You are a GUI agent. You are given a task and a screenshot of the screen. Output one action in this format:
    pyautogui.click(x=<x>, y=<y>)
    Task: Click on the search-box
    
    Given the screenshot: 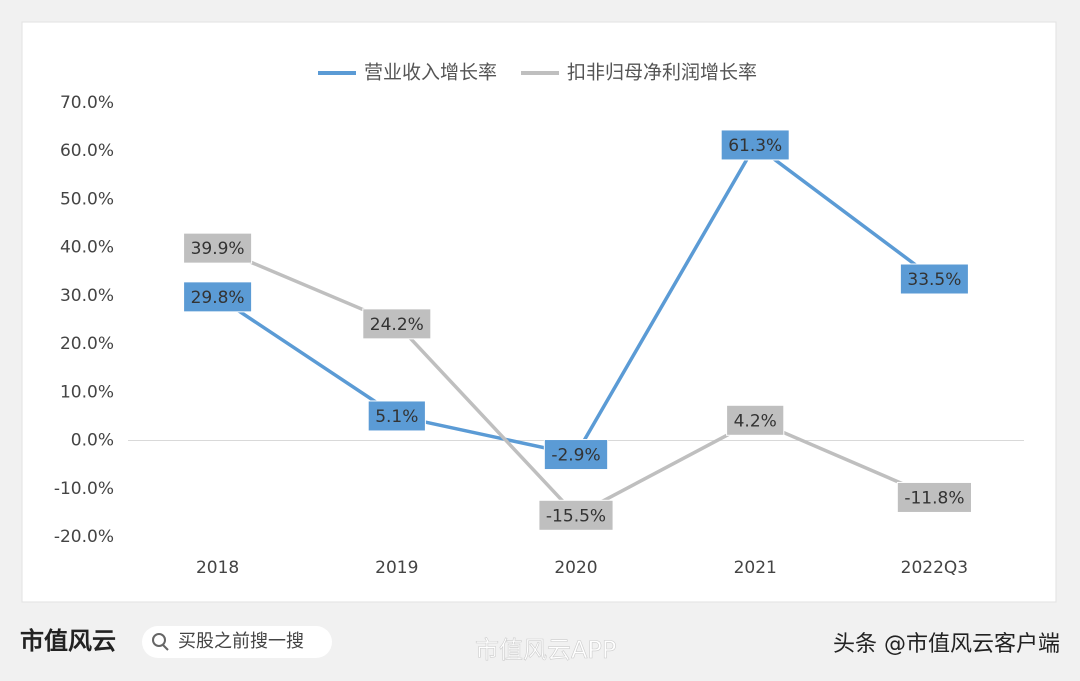 What is the action you would take?
    pyautogui.click(x=237, y=642)
    